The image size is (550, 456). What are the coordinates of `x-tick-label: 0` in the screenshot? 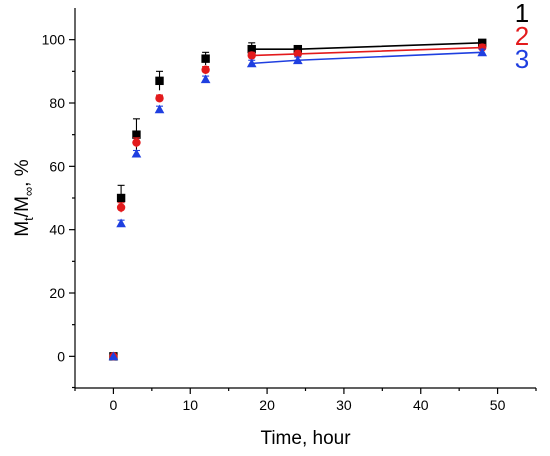 It's located at (114, 405).